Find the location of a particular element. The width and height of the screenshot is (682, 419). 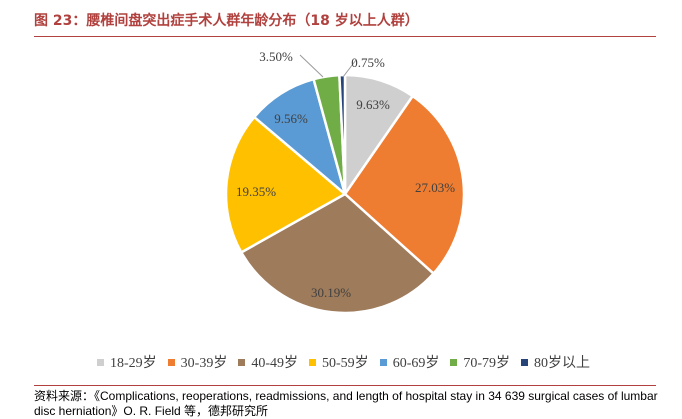

legend-label: 50-59岁 is located at coordinates (345, 363).